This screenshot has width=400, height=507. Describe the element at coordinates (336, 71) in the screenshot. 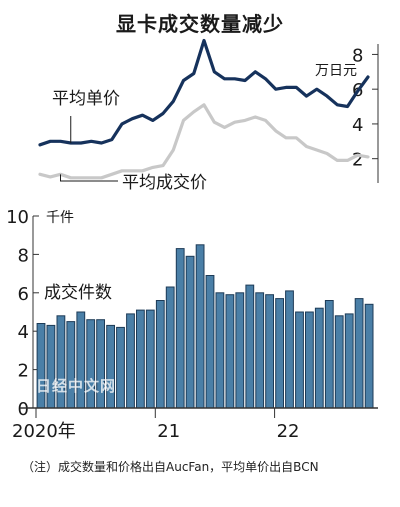

I see `line-y-unit-label: 万日元` at that location.